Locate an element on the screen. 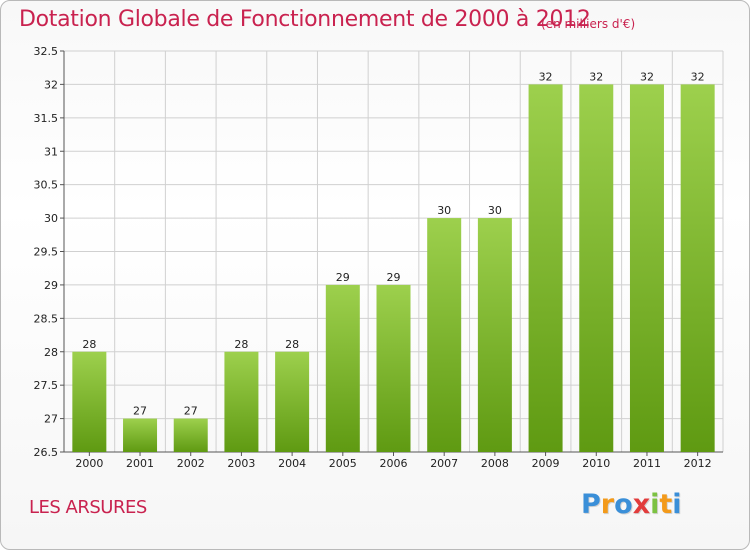  x-tick-label: 2009 is located at coordinates (546, 463).